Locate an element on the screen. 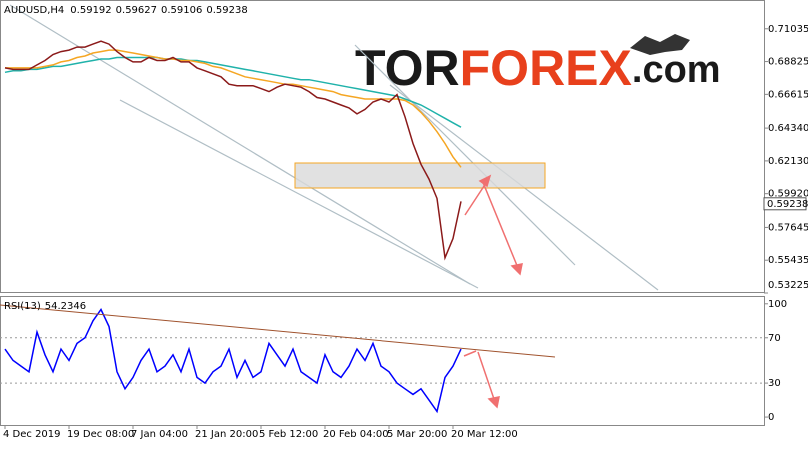 The image size is (808, 449). low: 0.59106 is located at coordinates (181, 10).